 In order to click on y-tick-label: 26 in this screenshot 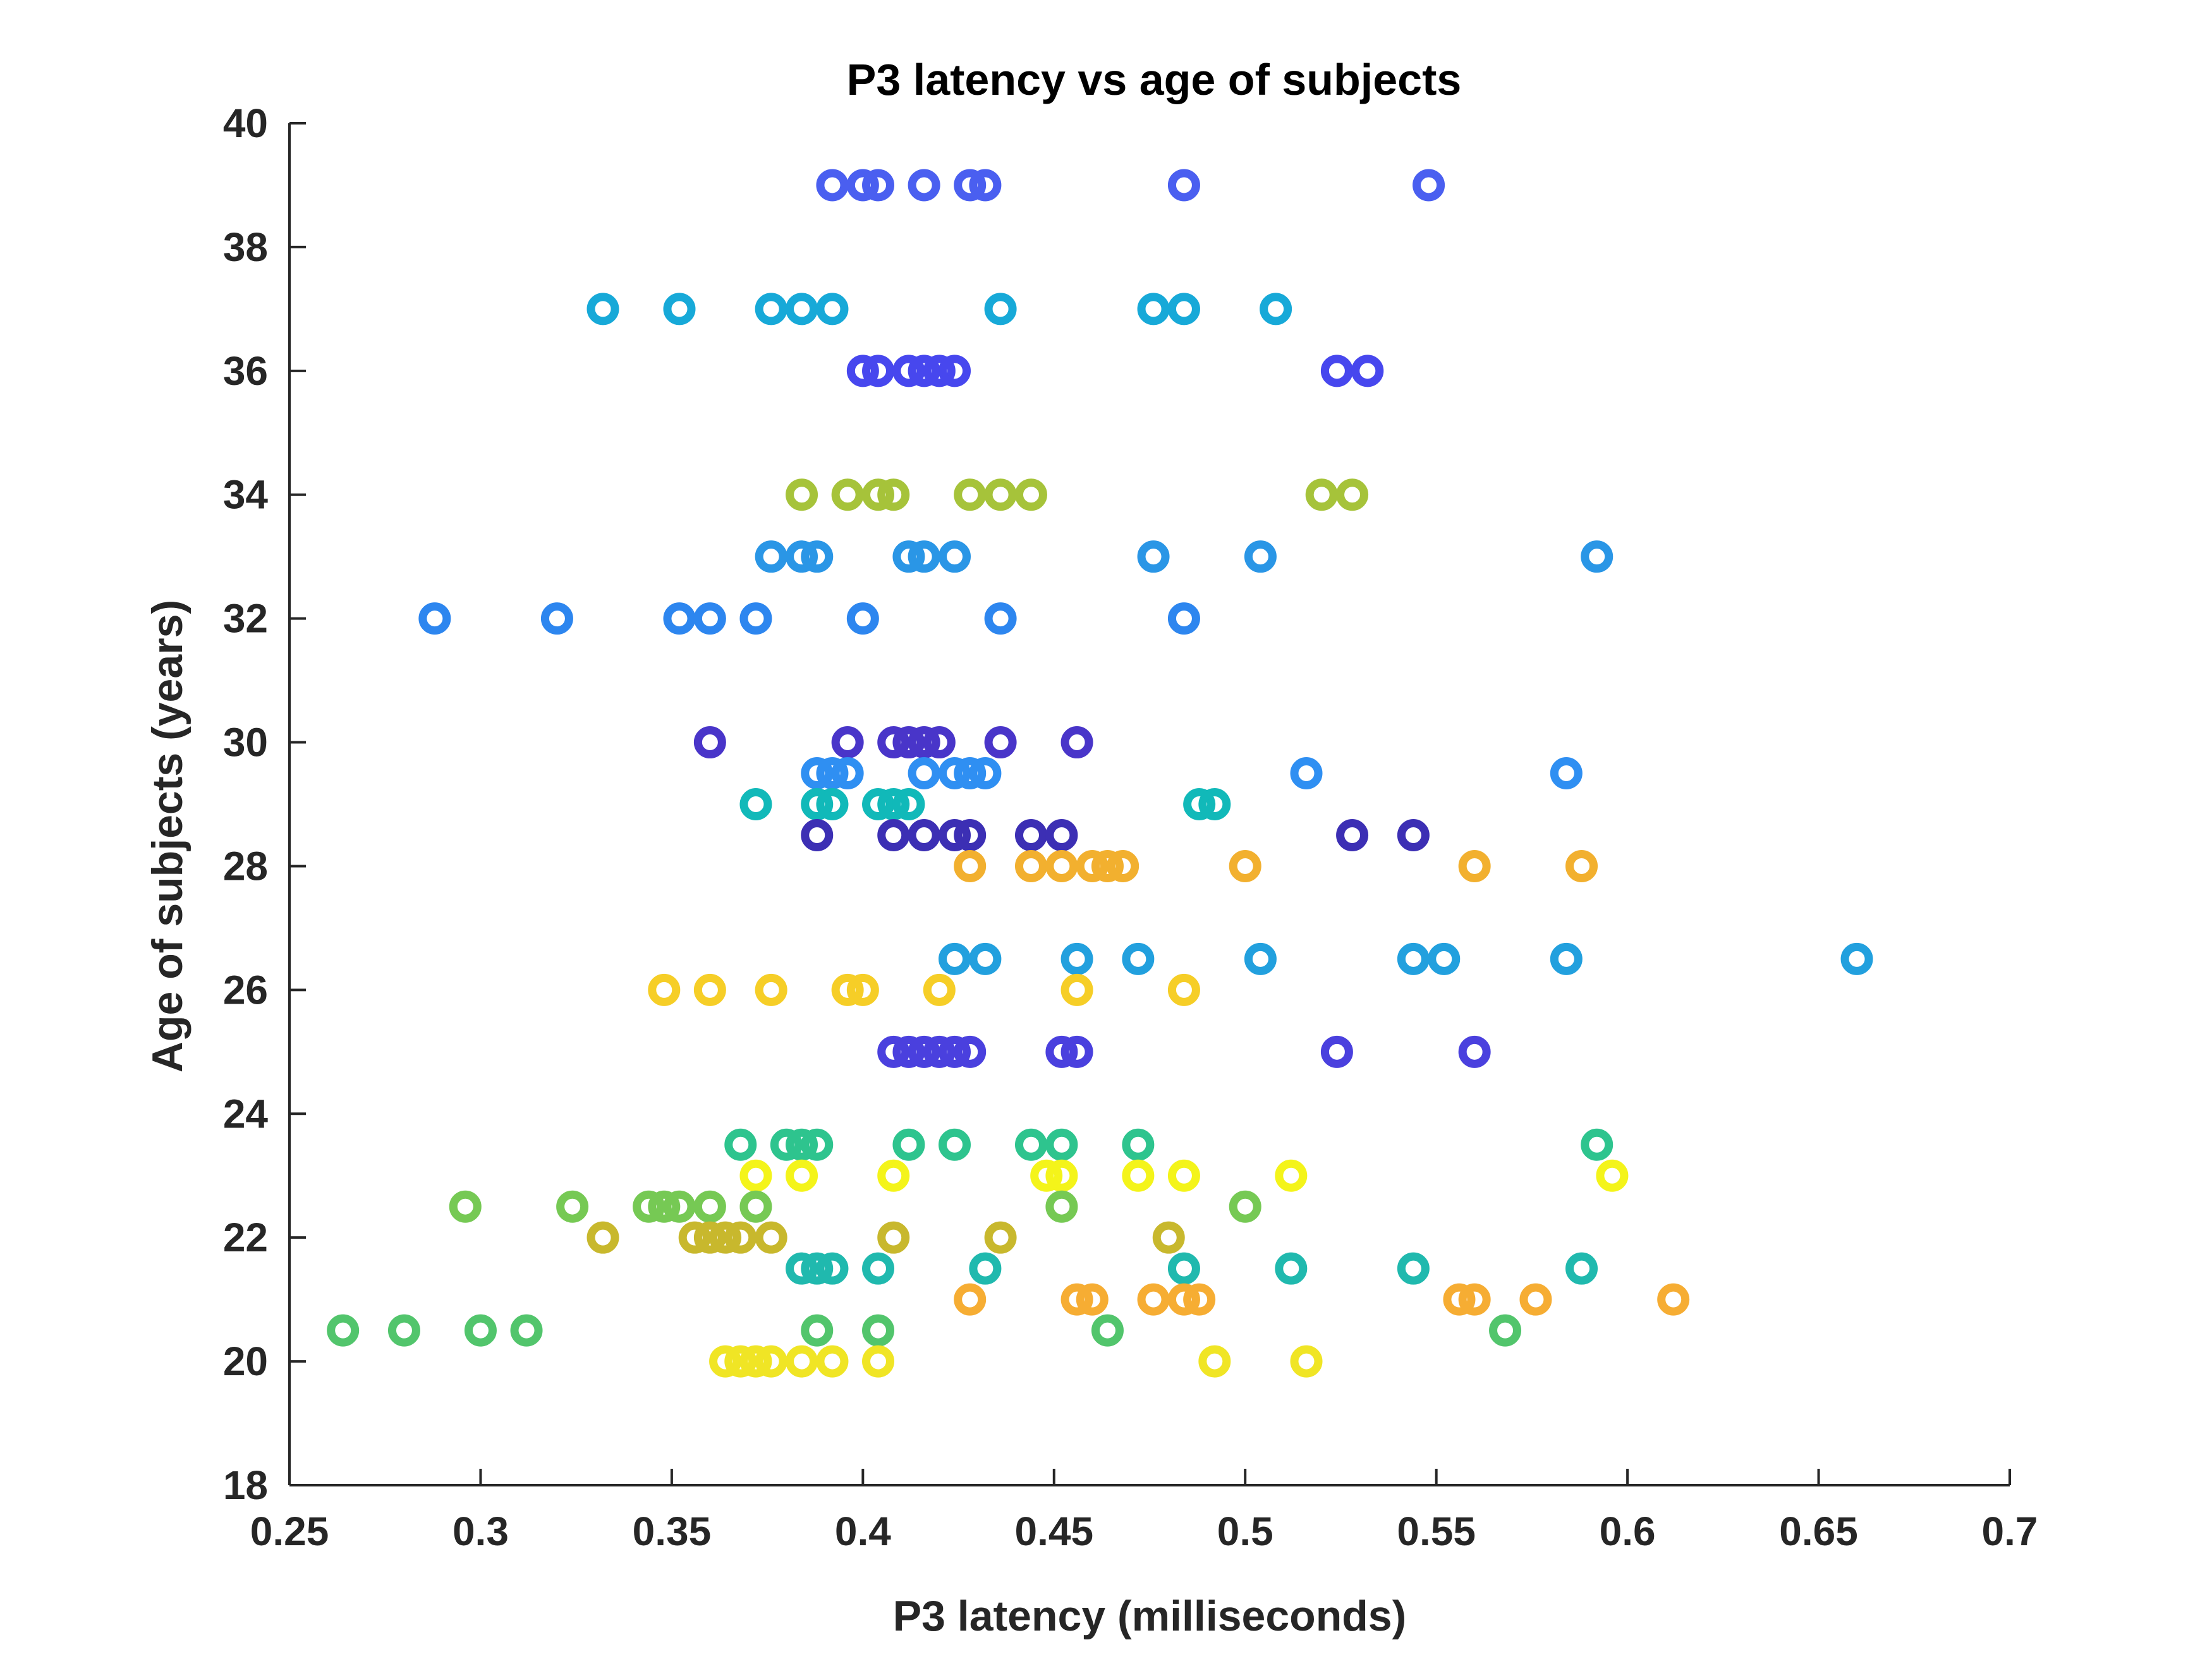, I will do `click(245, 989)`.